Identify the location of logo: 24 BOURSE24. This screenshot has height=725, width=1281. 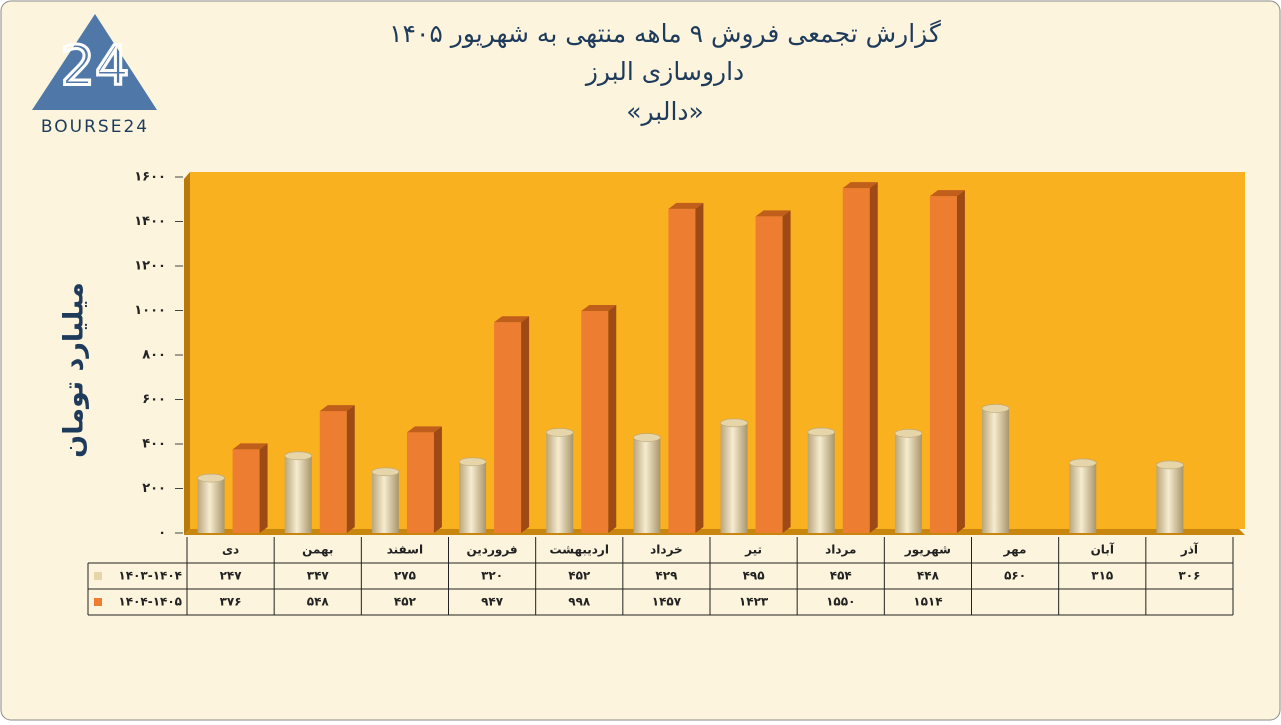
(94, 75).